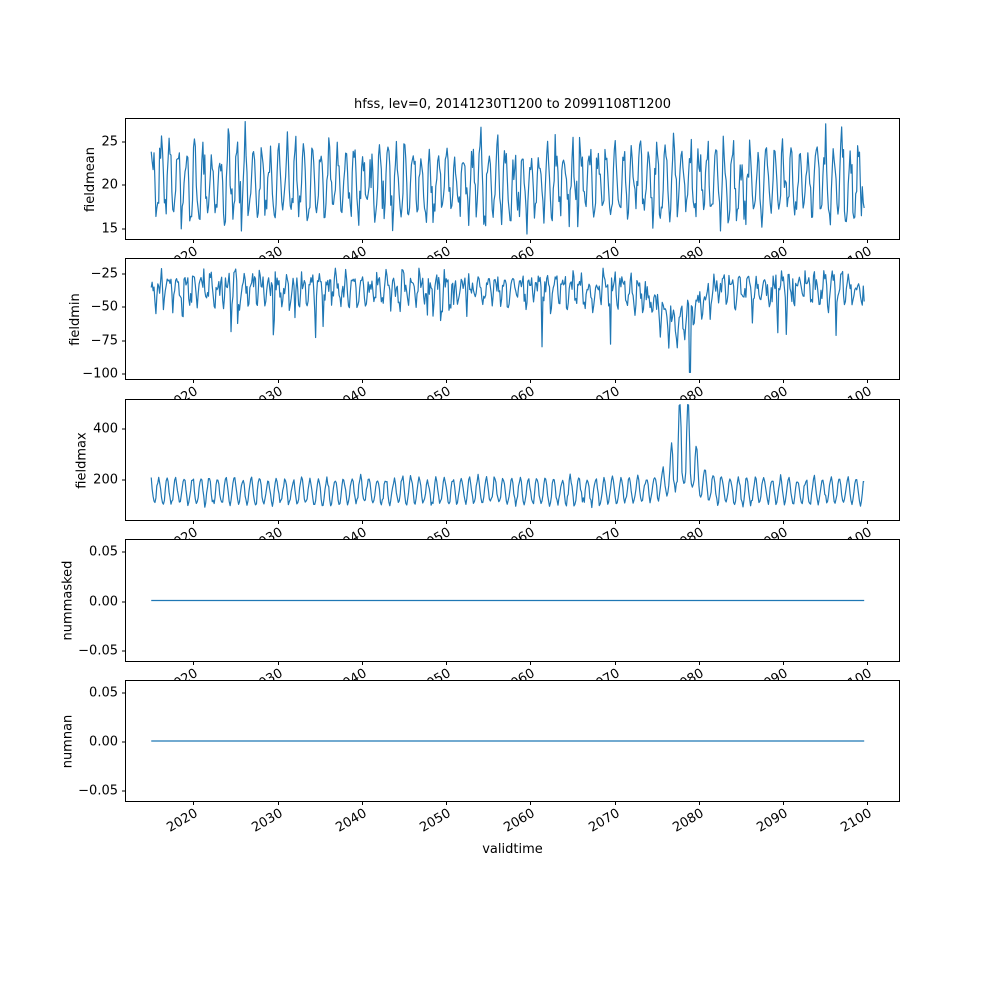 The image size is (1000, 1000). Describe the element at coordinates (105, 429) in the screenshot. I see `y-tick-label: 400` at that location.